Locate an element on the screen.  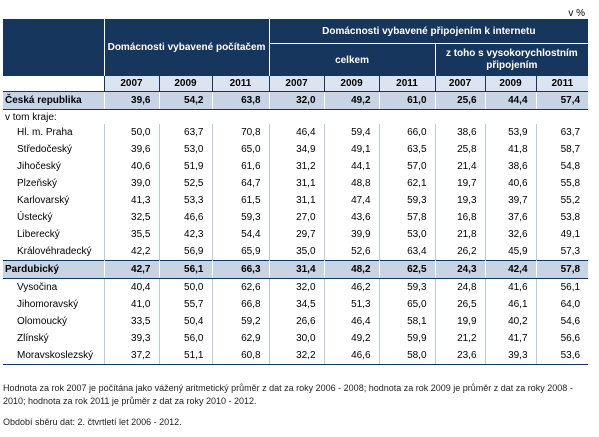
value-cell: 21,4 is located at coordinates (460, 166).